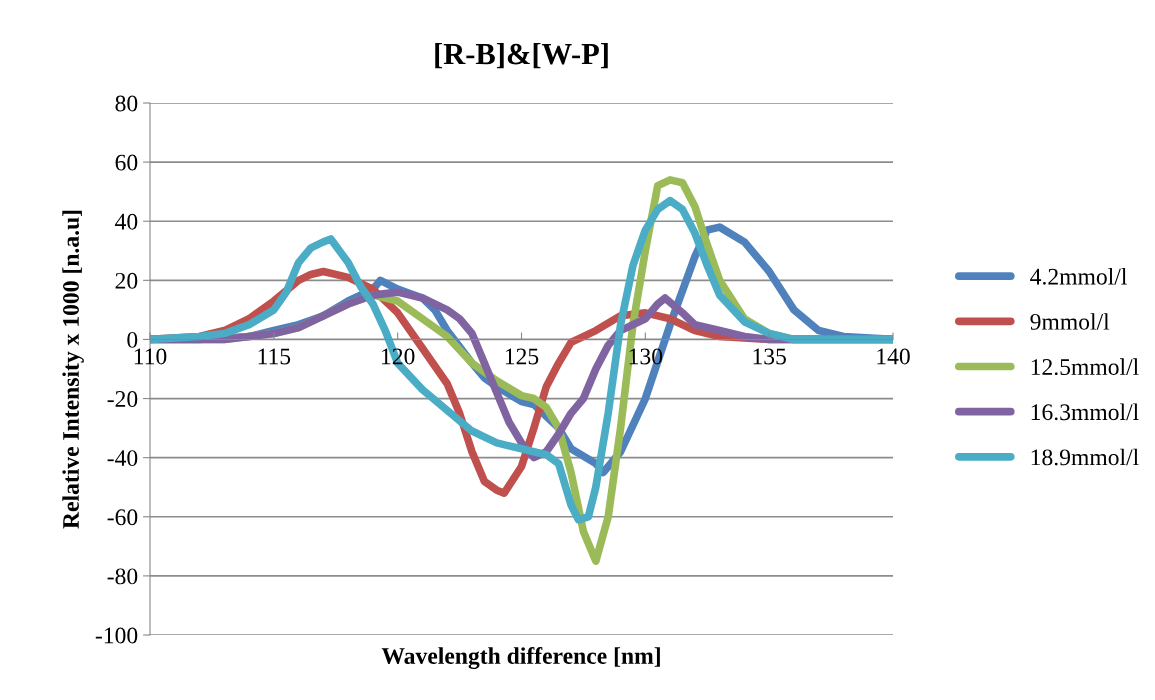 The height and width of the screenshot is (700, 1155). I want to click on y-tick-label: -20, so click(122, 399).